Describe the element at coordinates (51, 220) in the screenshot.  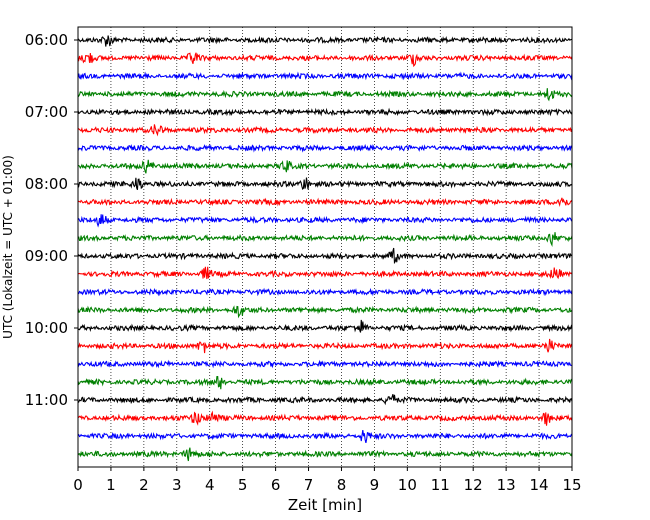
I see `y-axis-ticks: 06:00 07:00 08:00 09:00 10:00 11:00` at that location.